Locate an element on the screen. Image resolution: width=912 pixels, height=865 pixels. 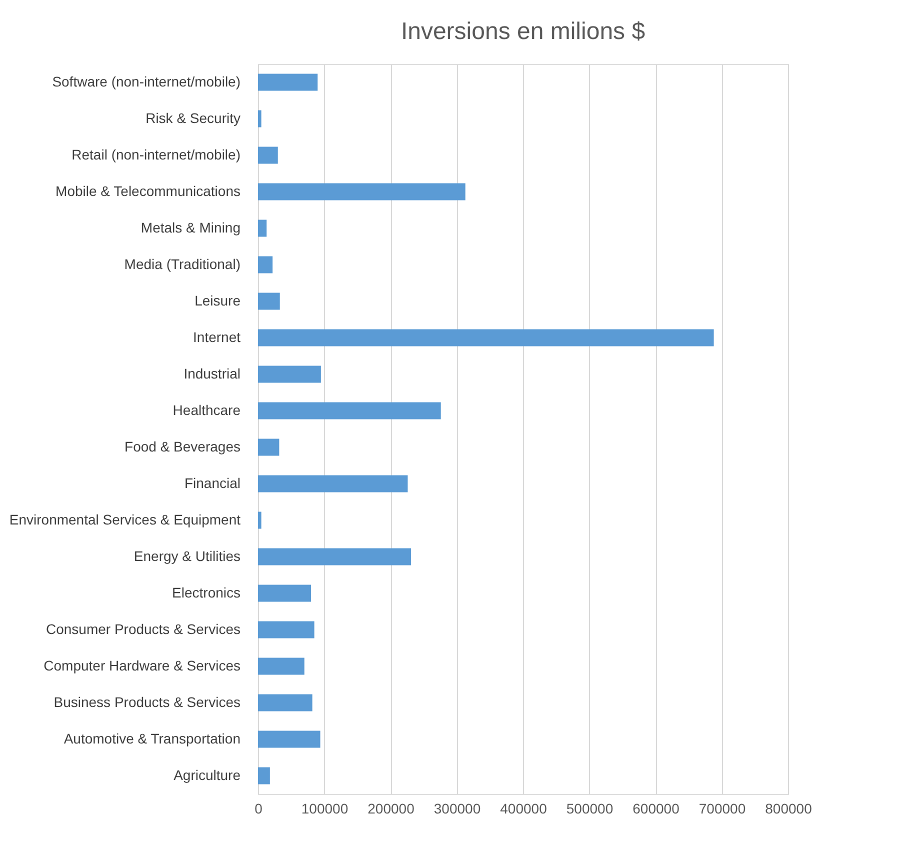
y-tick-label: Energy & Utilities is located at coordinates (187, 556).